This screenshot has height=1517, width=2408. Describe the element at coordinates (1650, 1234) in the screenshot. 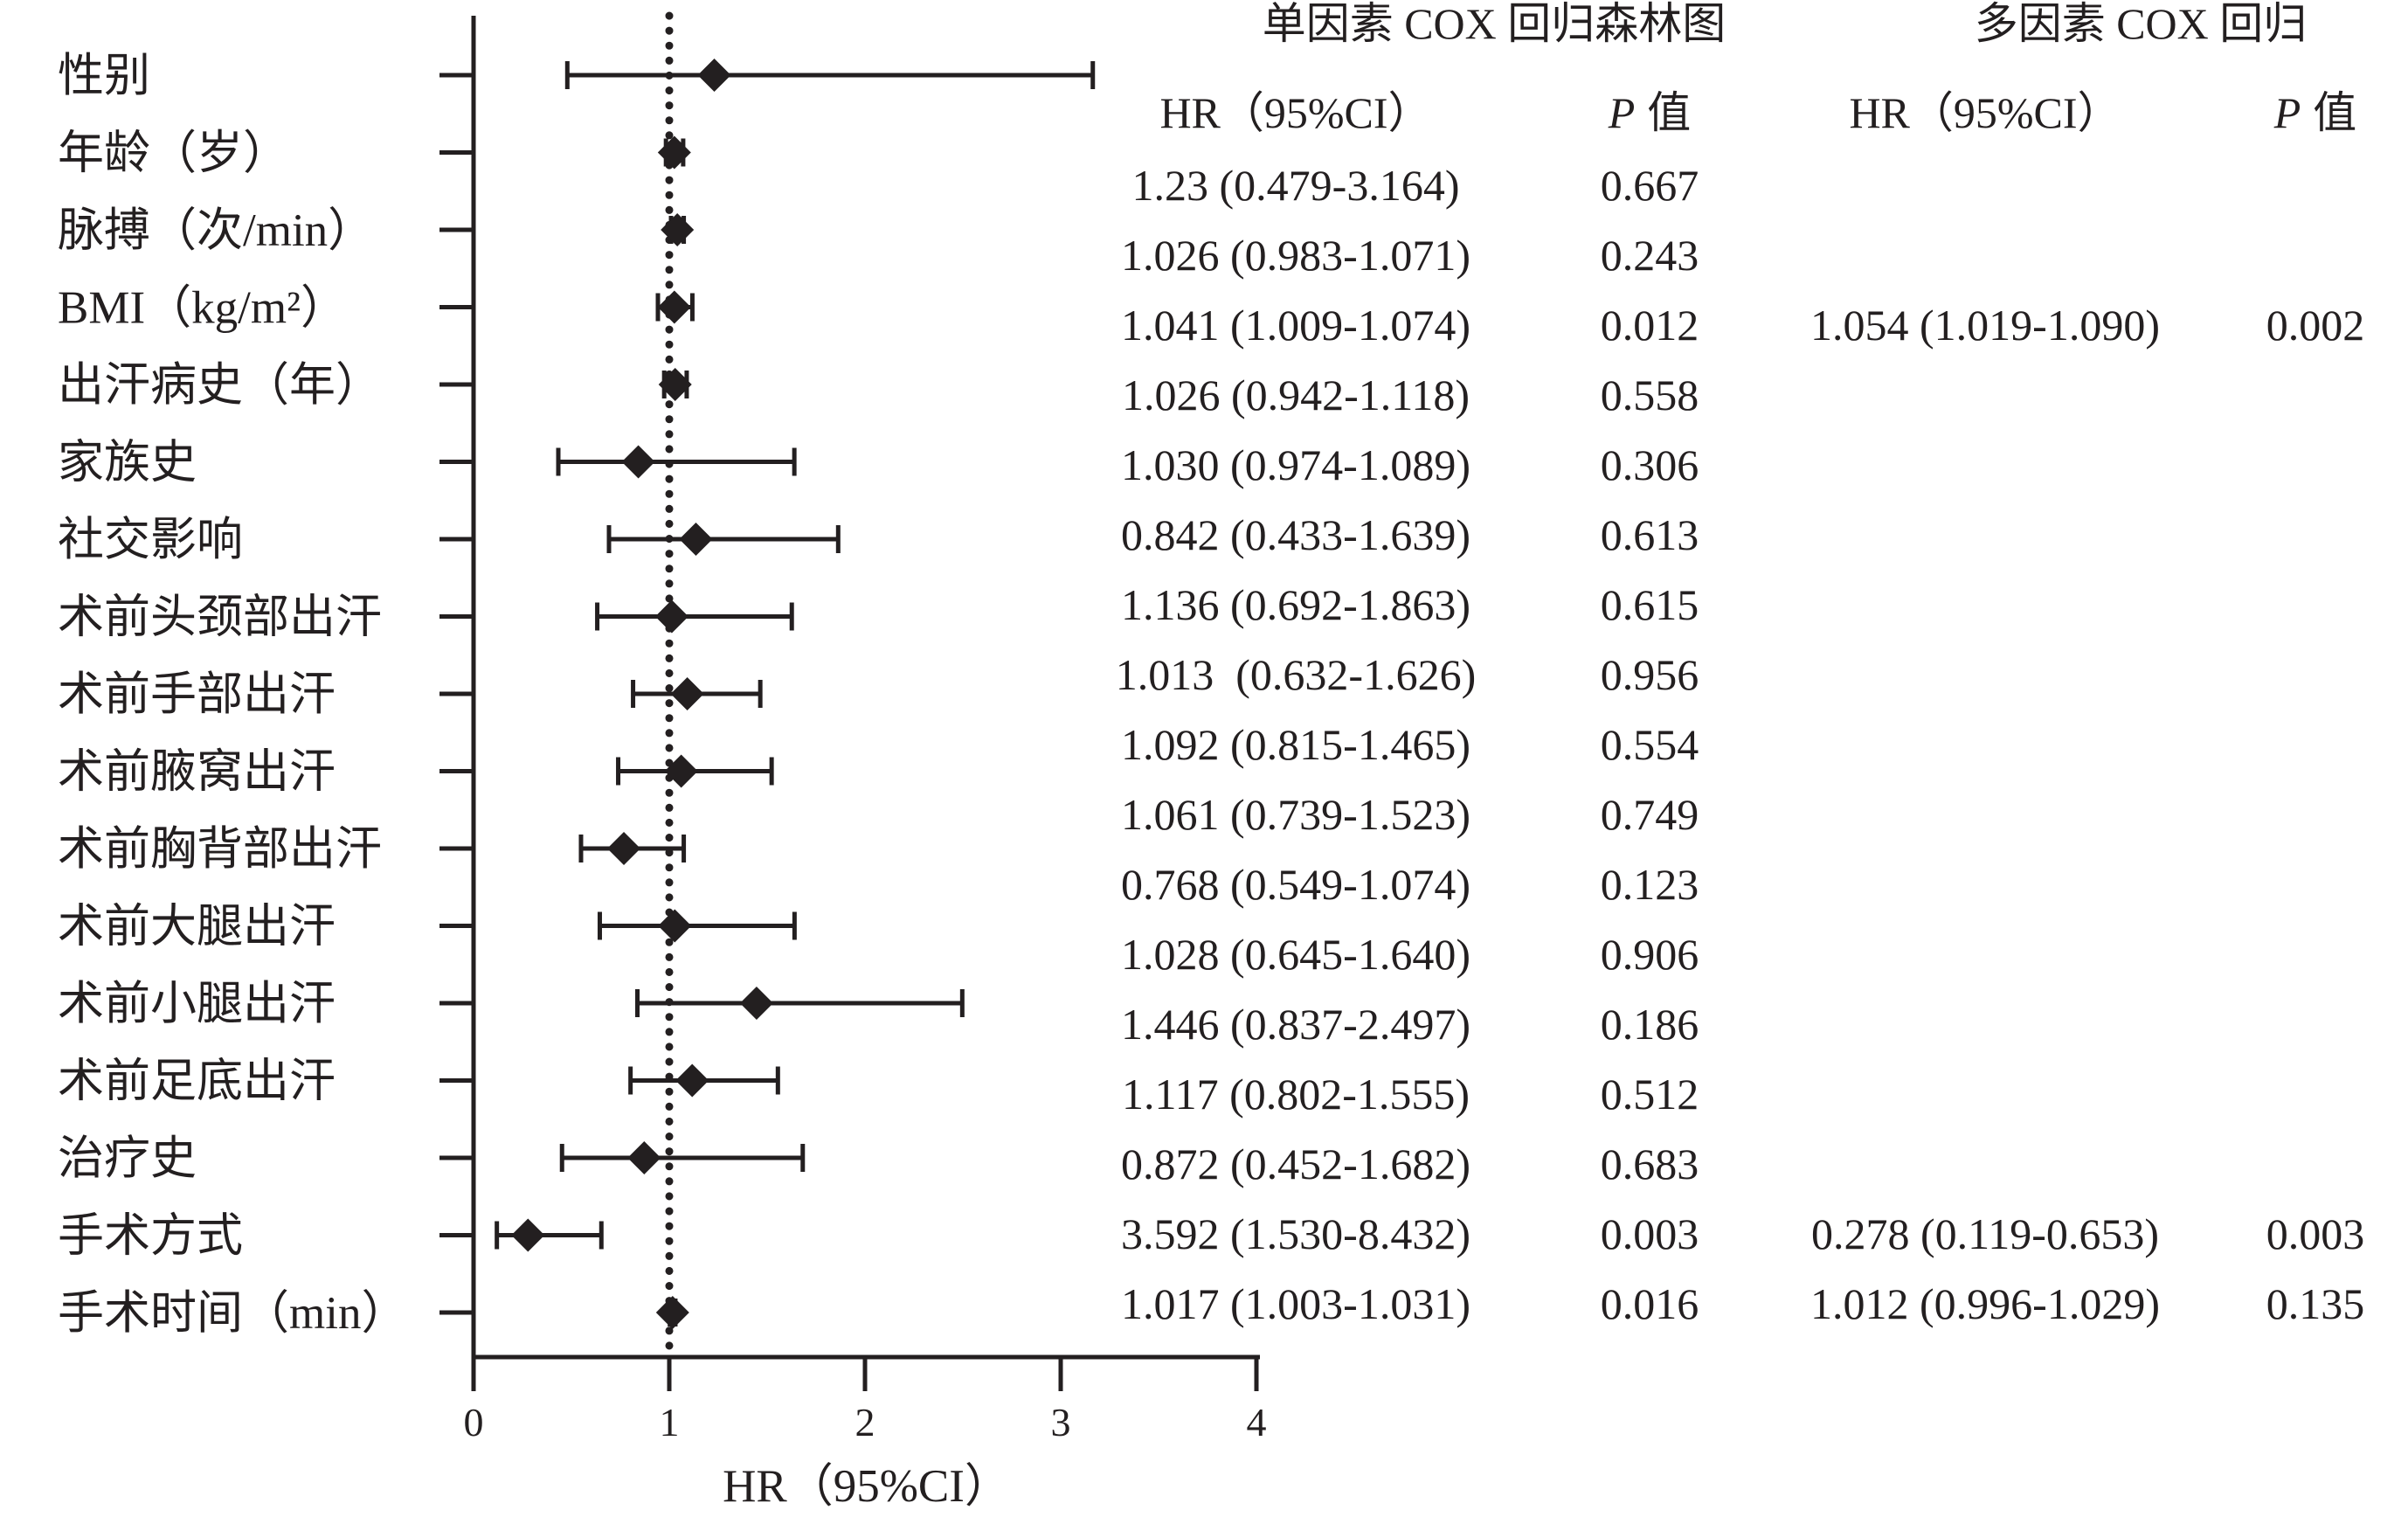

I see `uni-p-cell: 0.003` at that location.